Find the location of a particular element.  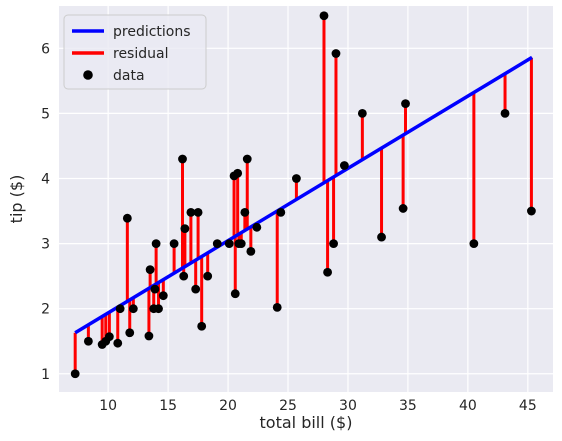

y-tick-label: 4 is located at coordinates (45, 179).